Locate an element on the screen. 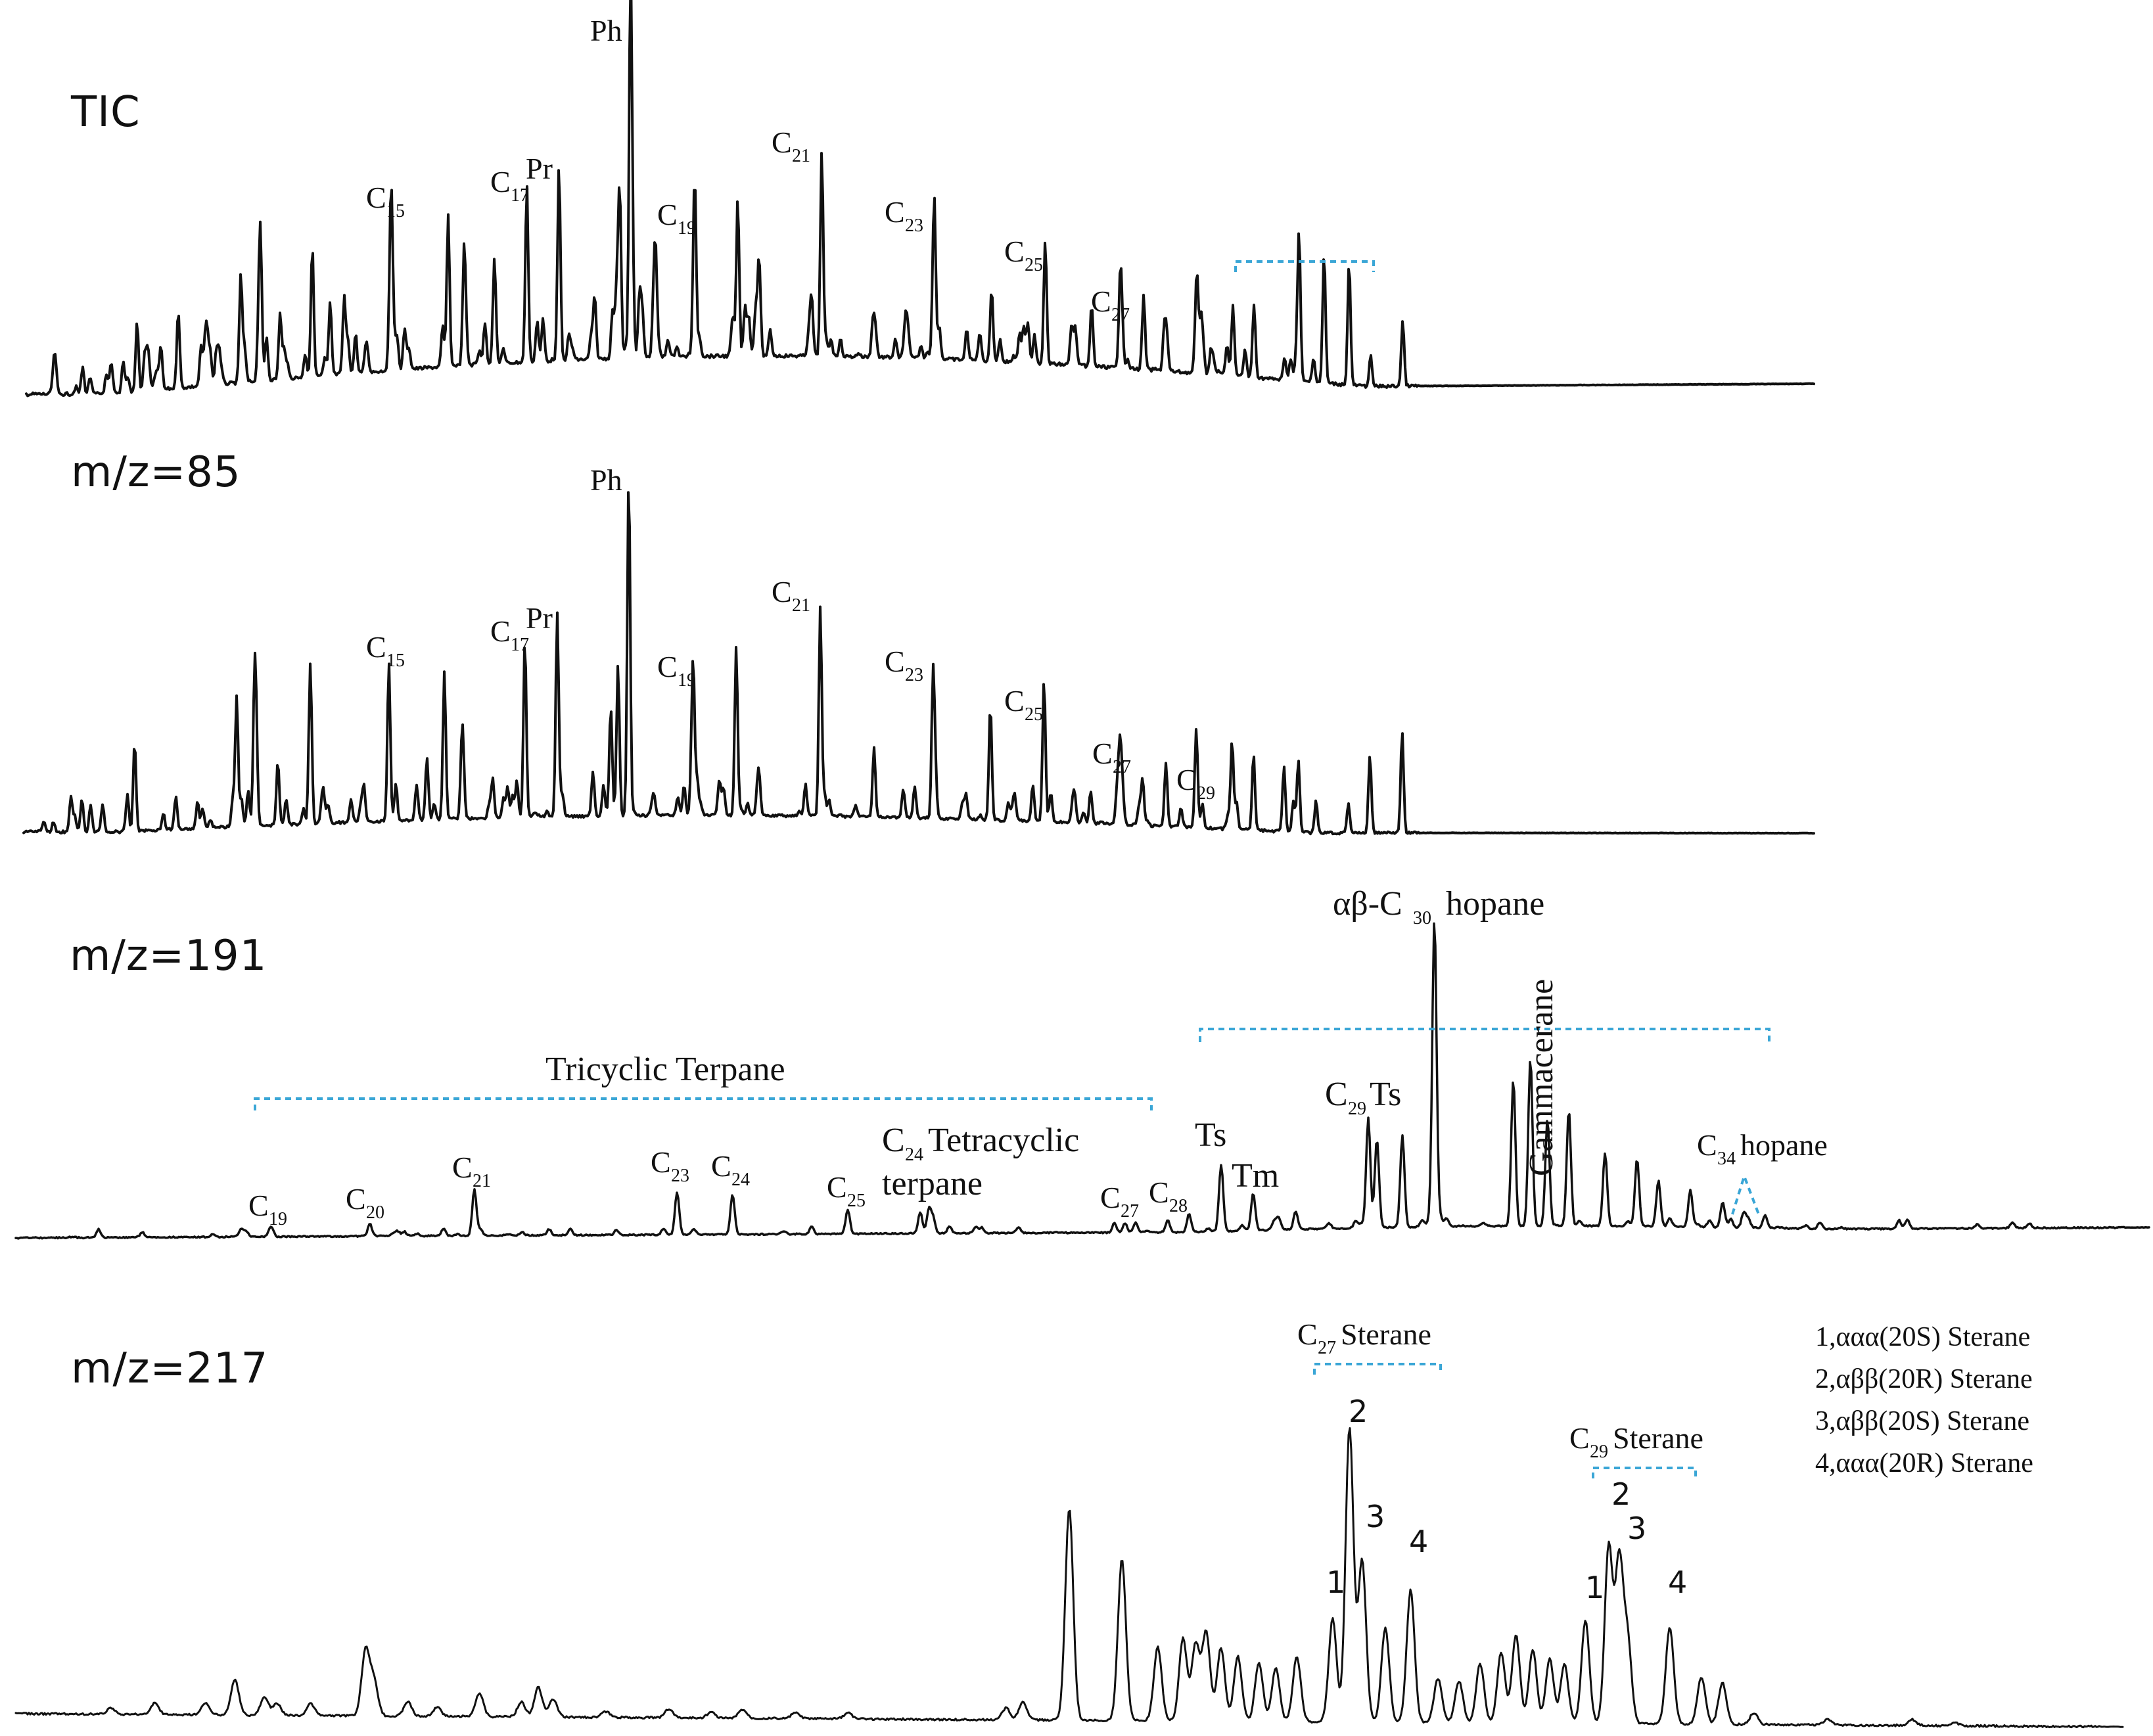  peak-label-191-c34-hopane: C 34 hopane is located at coordinates (1762, 1148).